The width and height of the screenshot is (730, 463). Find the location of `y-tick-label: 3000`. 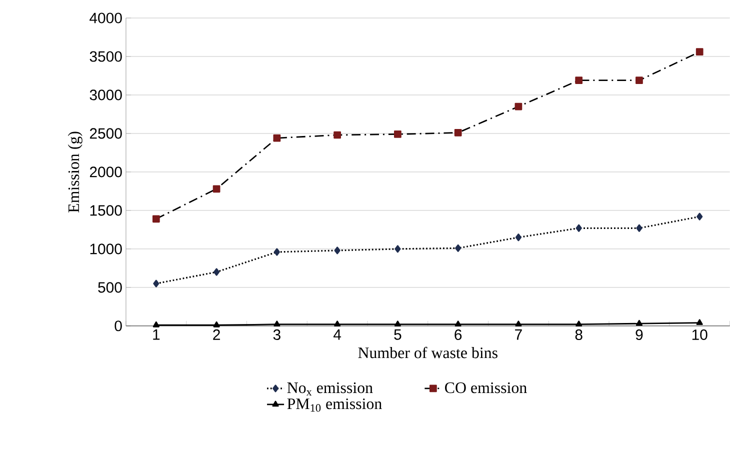

y-tick-label: 3000 is located at coordinates (106, 95).